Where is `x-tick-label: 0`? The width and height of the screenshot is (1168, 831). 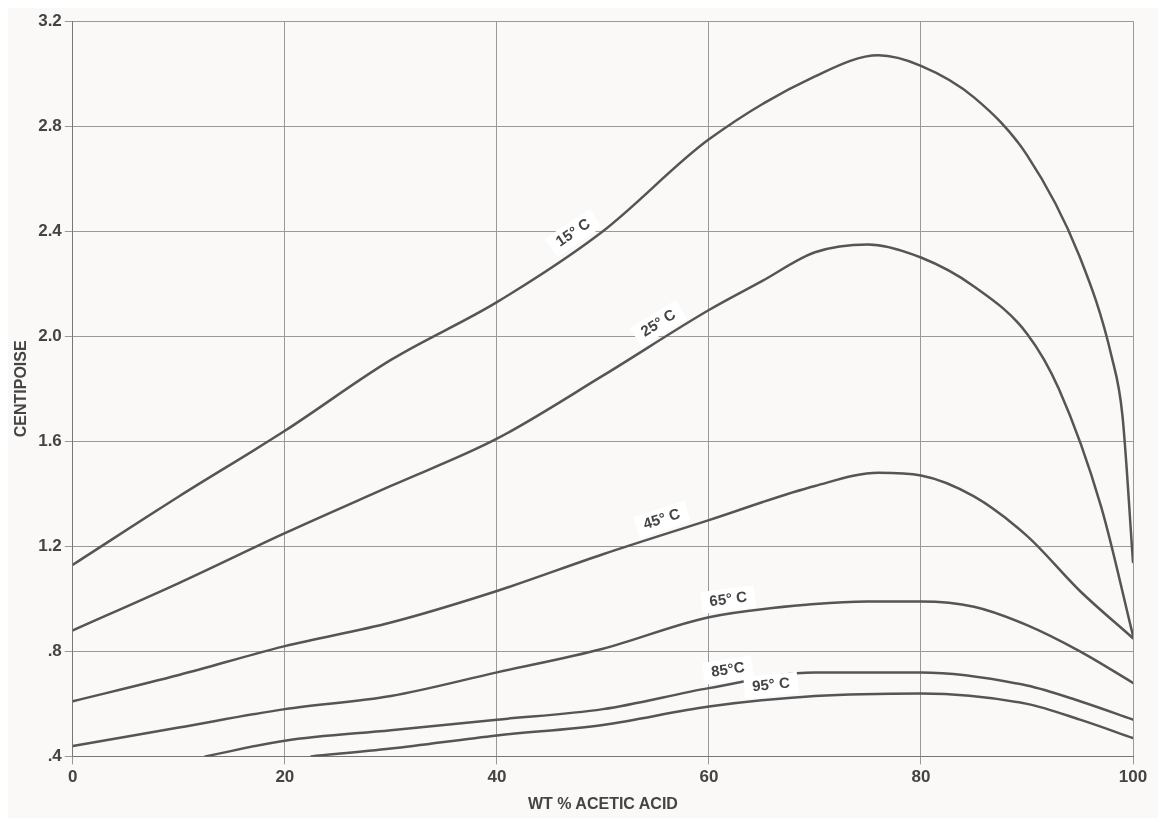 x-tick-label: 0 is located at coordinates (73, 777).